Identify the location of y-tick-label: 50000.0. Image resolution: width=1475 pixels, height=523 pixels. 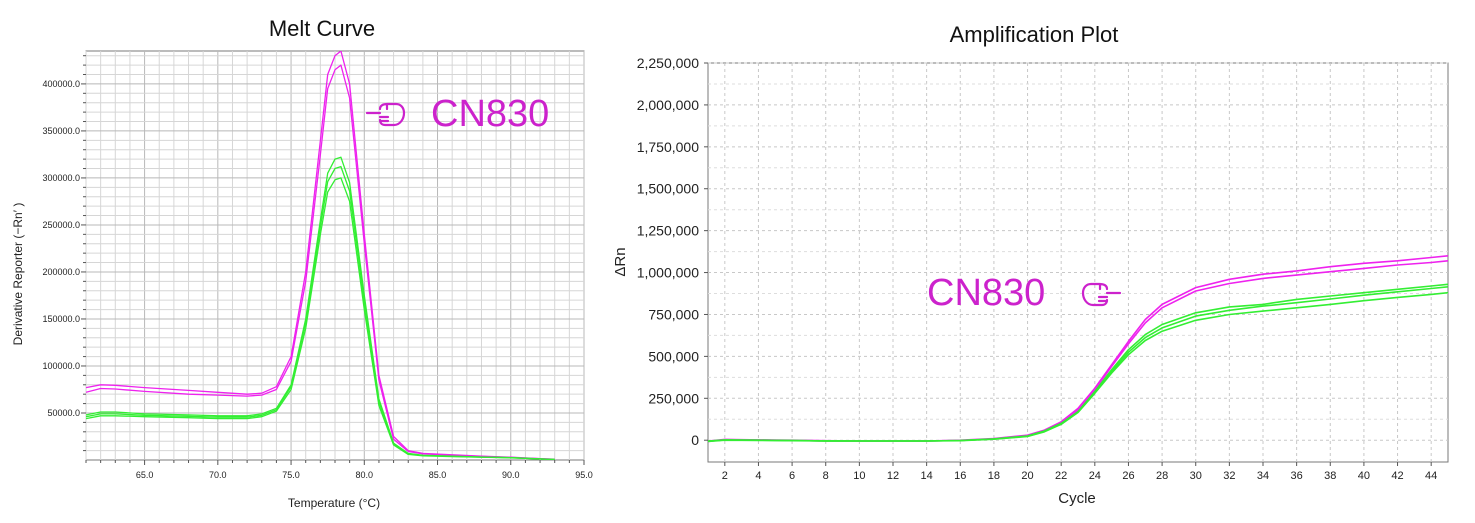
(63, 413).